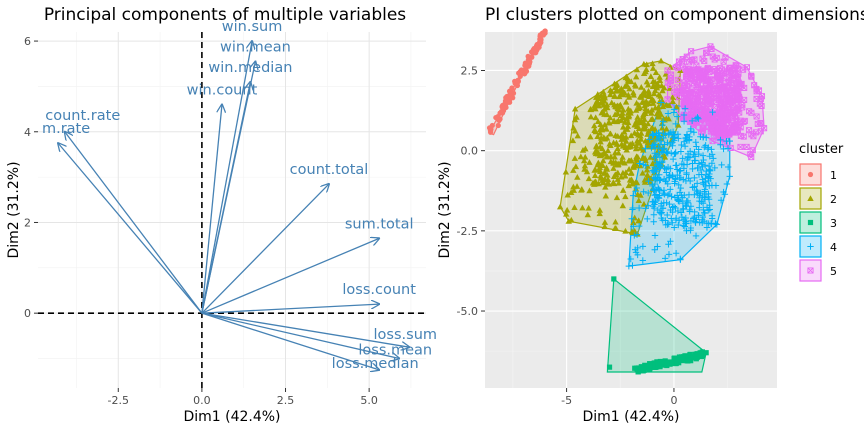  What do you see at coordinates (226, 177) in the screenshot?
I see `arrow-win-sum` at bounding box center [226, 177].